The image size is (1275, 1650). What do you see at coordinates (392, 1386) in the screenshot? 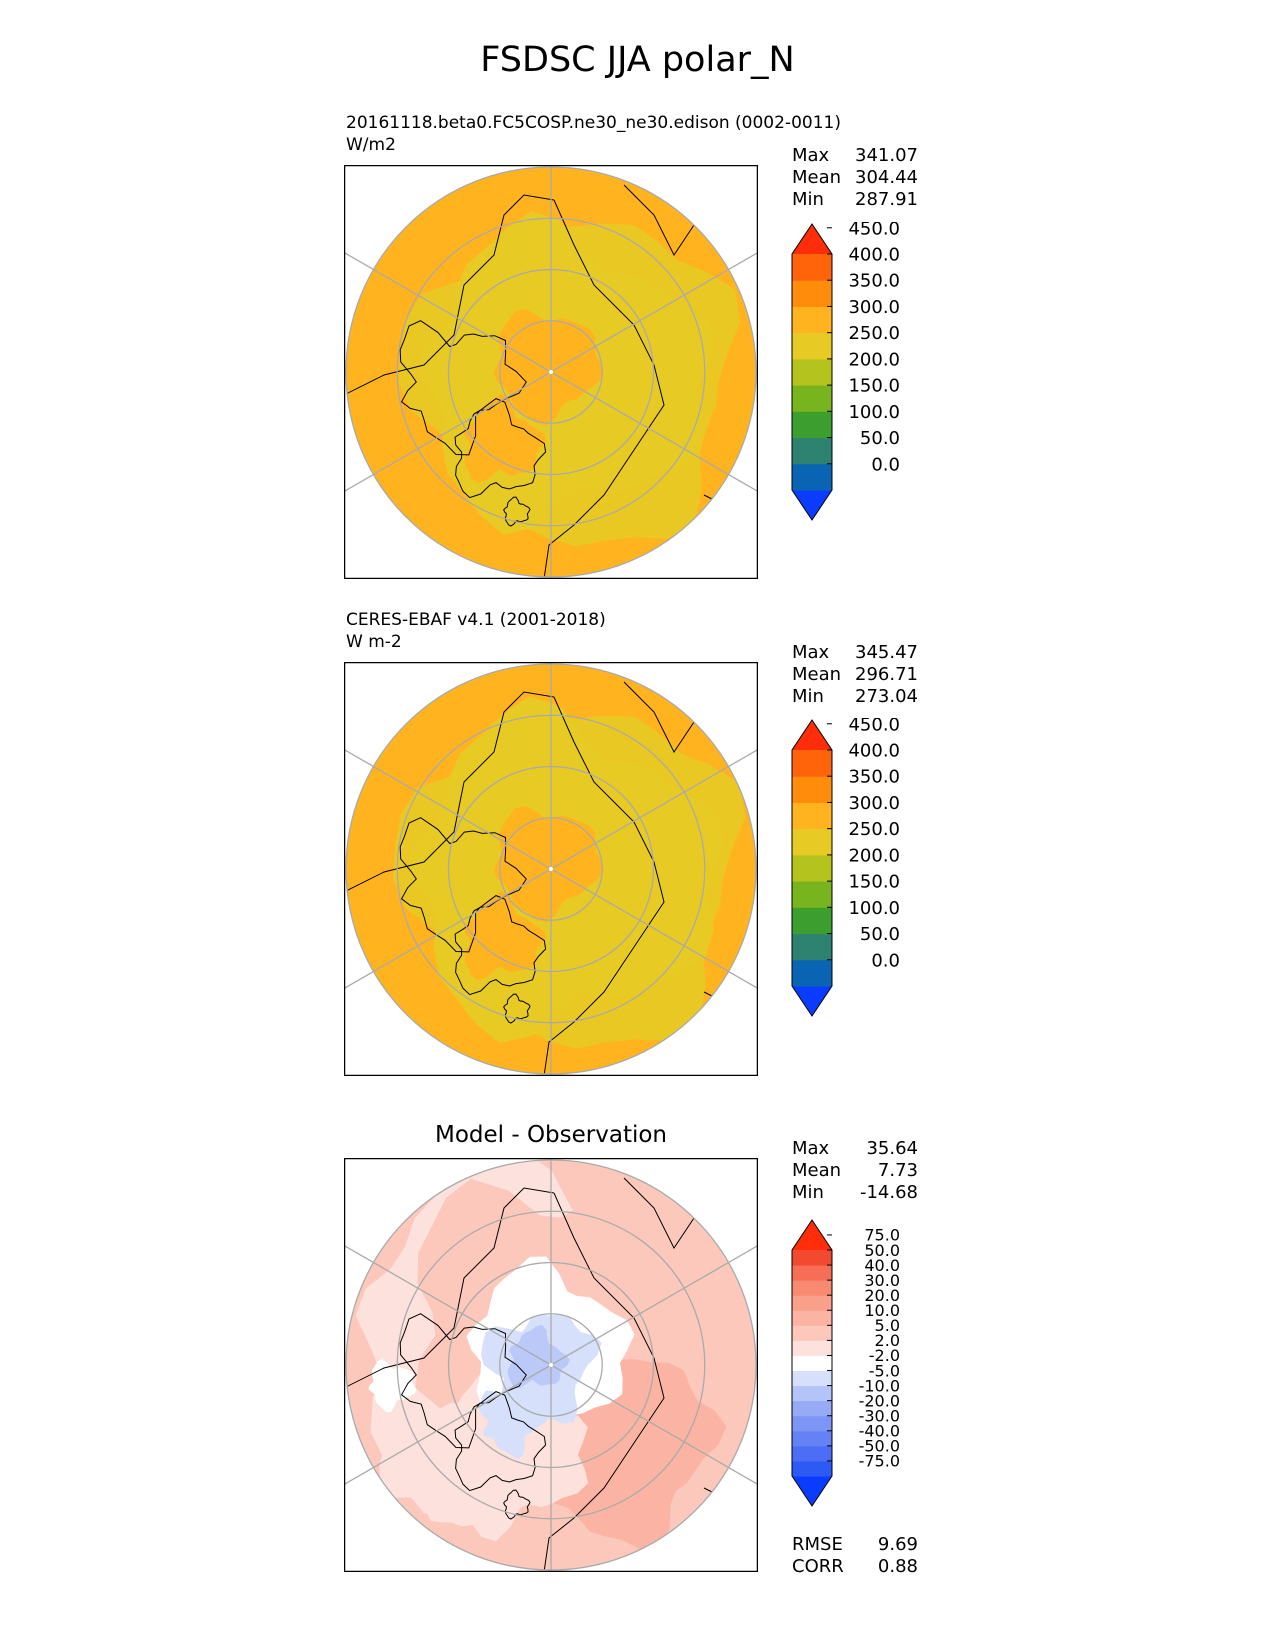
I see `field-near-zero` at bounding box center [392, 1386].